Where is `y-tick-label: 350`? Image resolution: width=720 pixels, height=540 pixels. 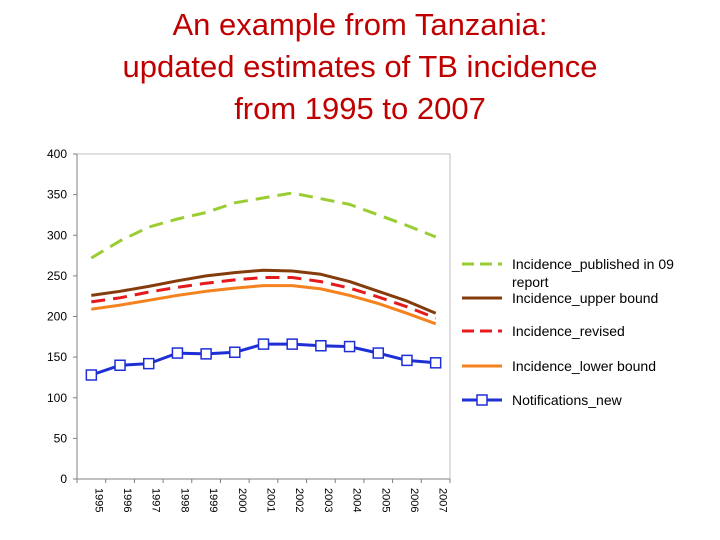 y-tick-label: 350 is located at coordinates (57, 195).